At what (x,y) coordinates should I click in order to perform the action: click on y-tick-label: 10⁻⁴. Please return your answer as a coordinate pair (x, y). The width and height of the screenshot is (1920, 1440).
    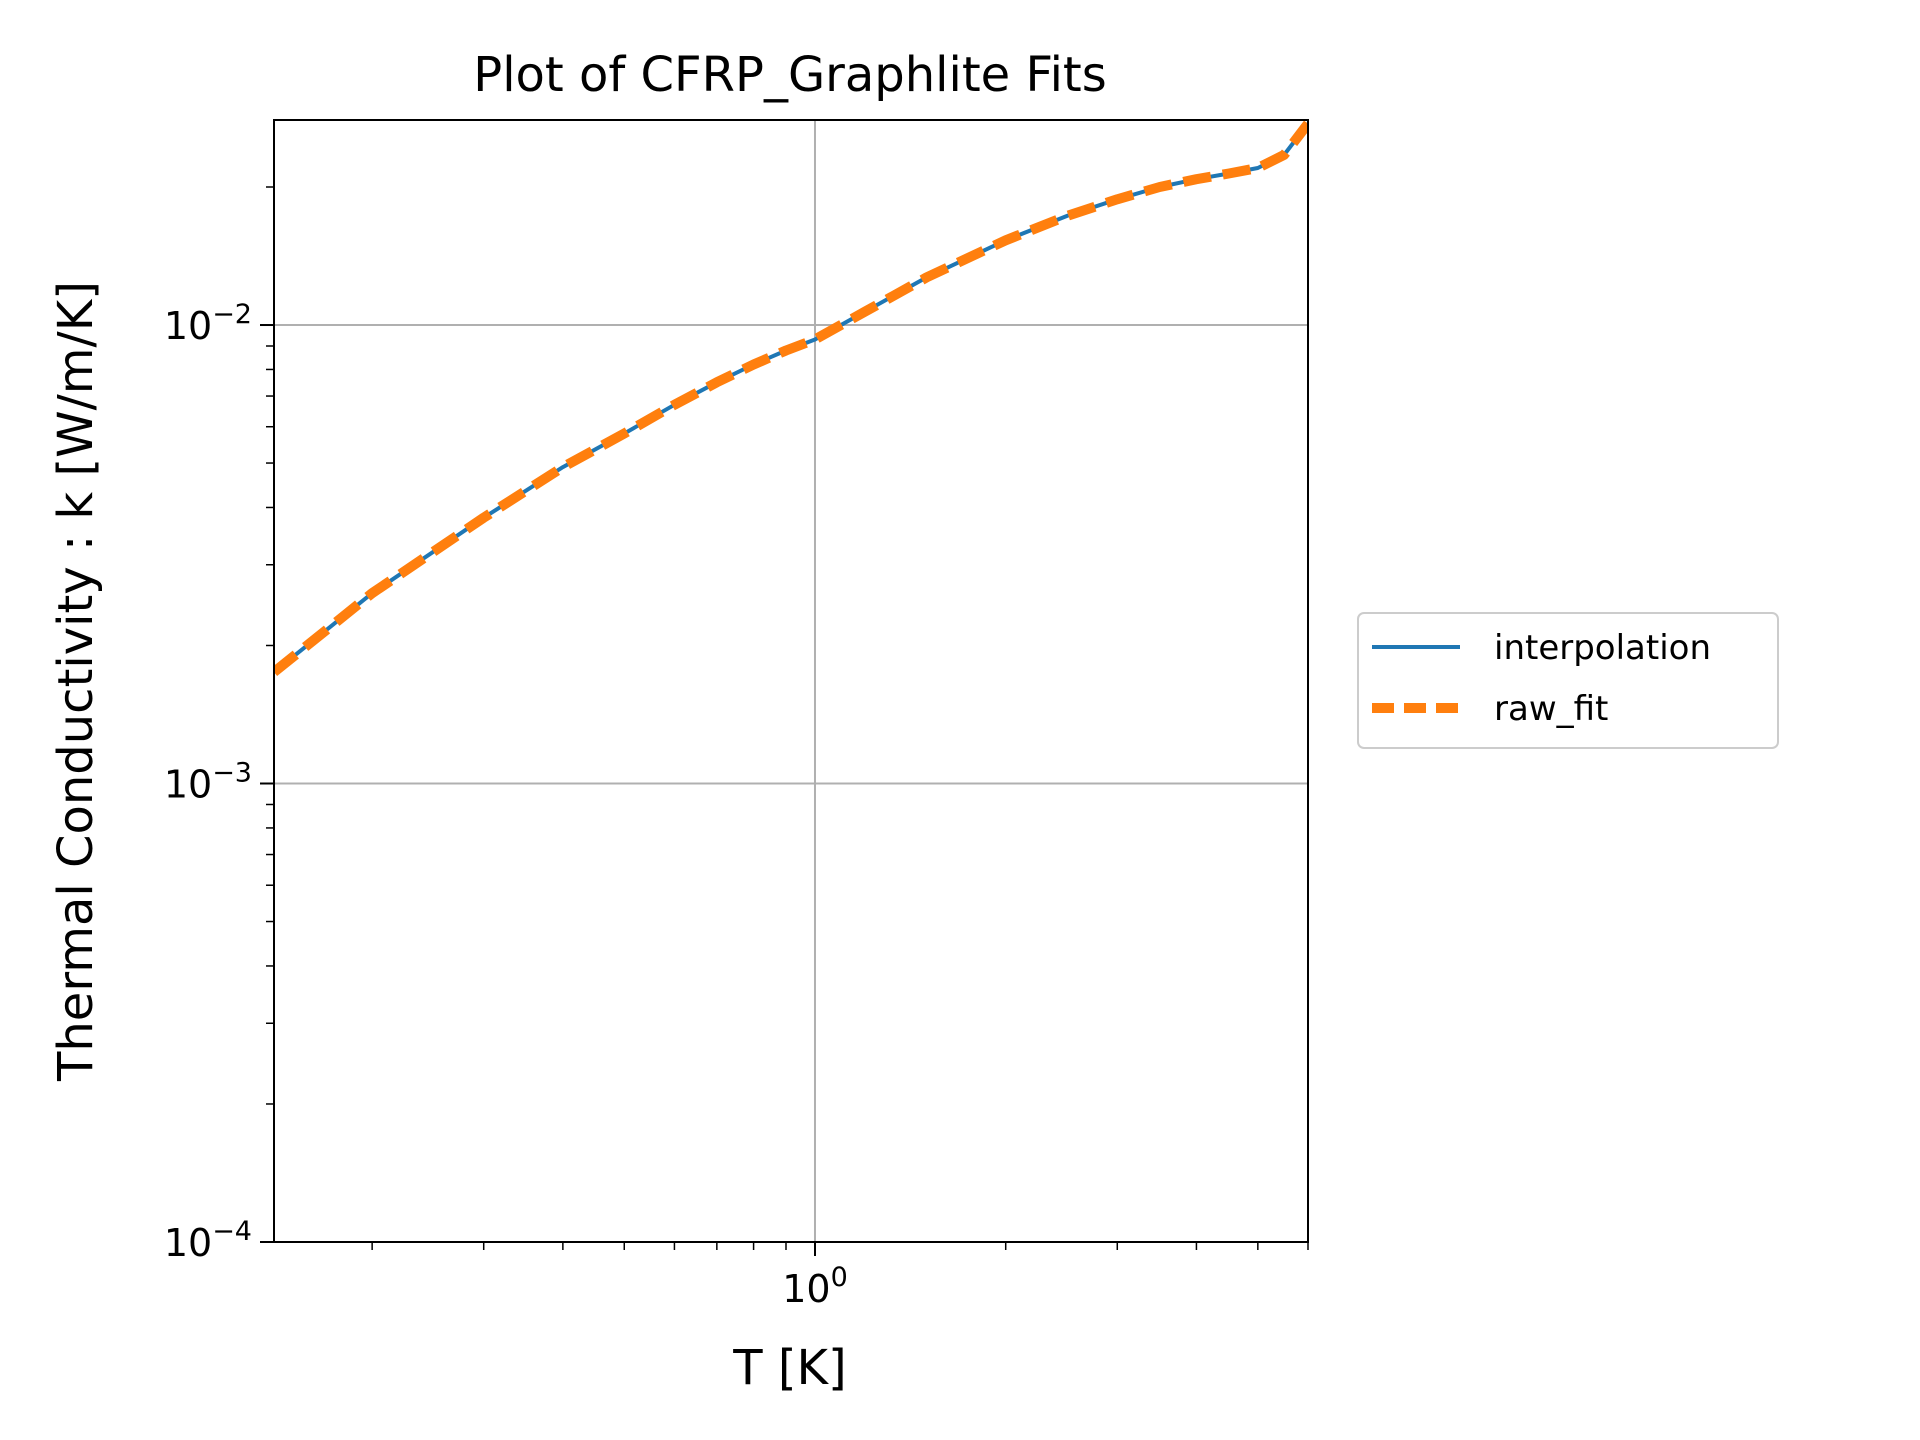
    Looking at the image, I should click on (208, 1240).